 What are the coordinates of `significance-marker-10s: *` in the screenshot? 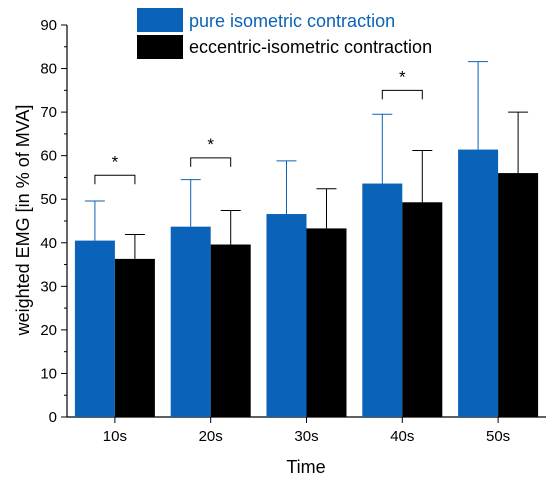 It's located at (115, 161).